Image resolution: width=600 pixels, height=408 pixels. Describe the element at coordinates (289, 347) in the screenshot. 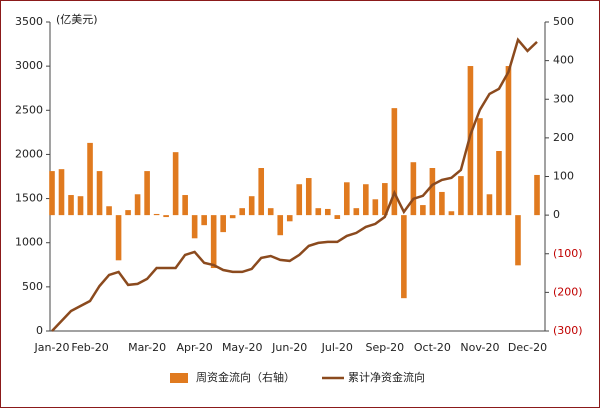

I see `x-tick-label: Jun-20` at that location.